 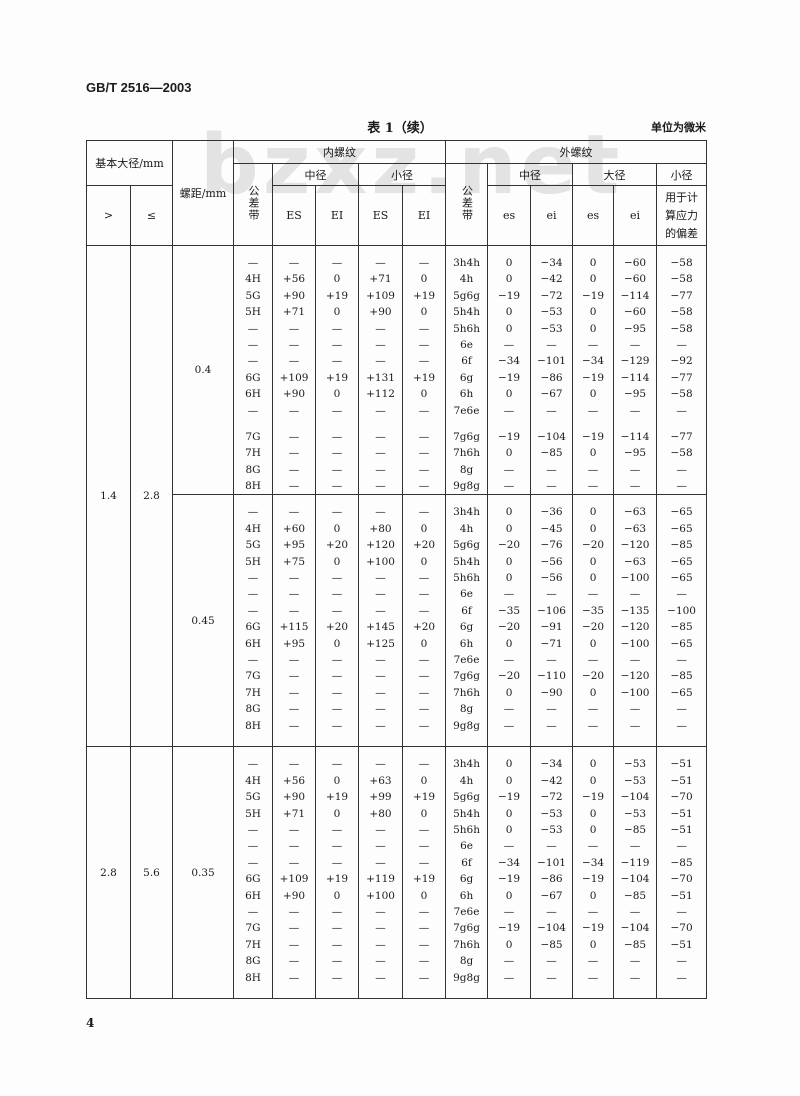 What do you see at coordinates (466, 627) in the screenshot?
I see `table-cell: 6g` at bounding box center [466, 627].